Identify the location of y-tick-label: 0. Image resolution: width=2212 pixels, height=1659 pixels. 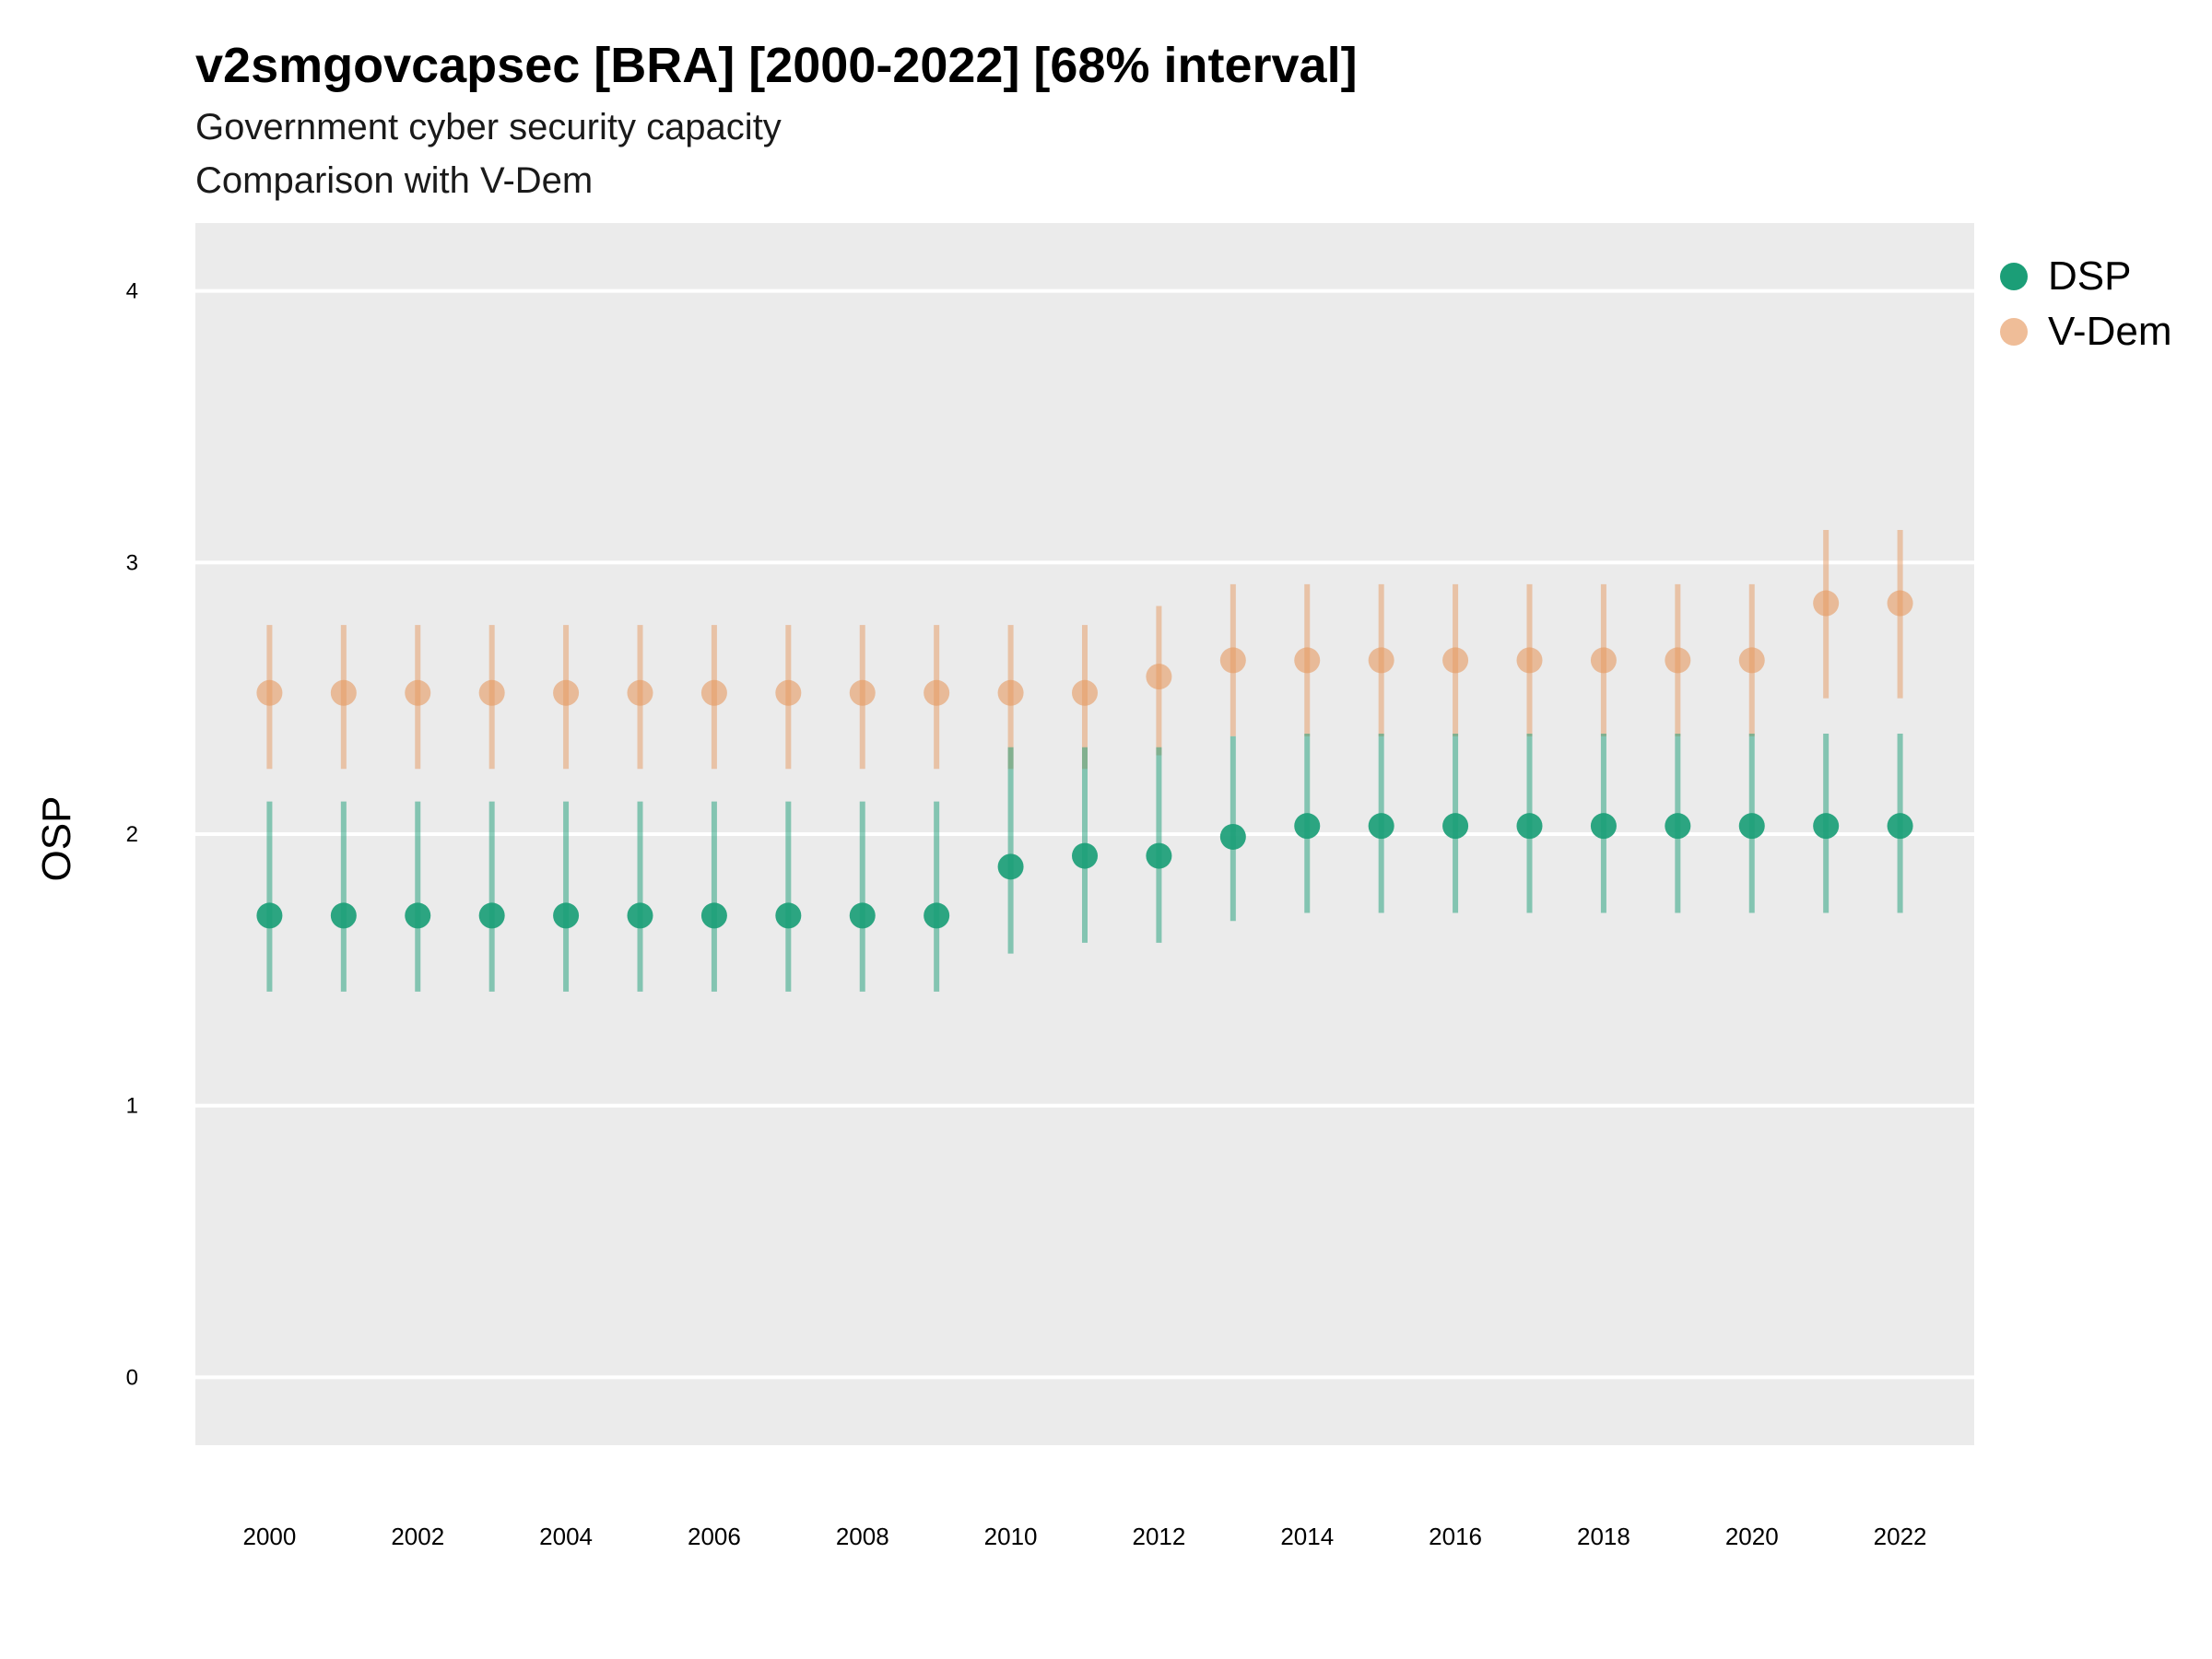
(132, 1377).